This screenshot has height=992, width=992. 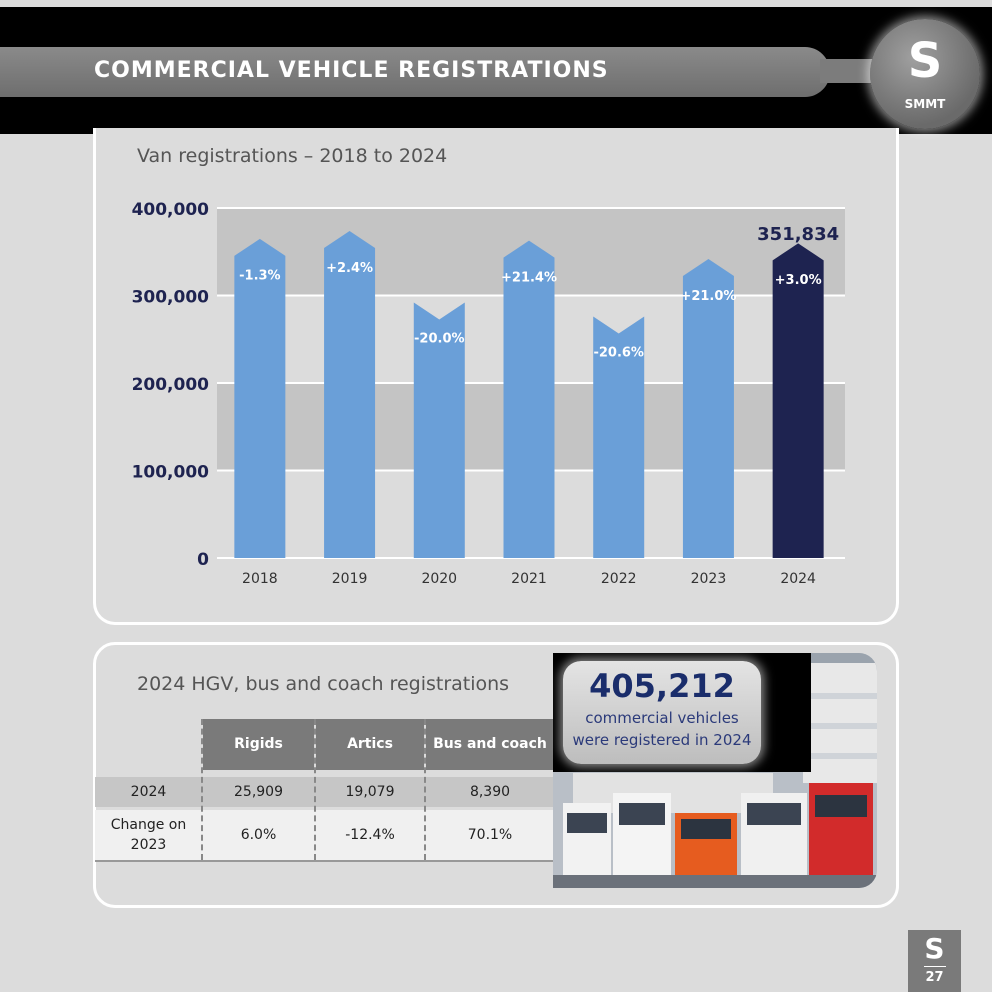 I want to click on x-tick-label: 2020, so click(x=439, y=579).